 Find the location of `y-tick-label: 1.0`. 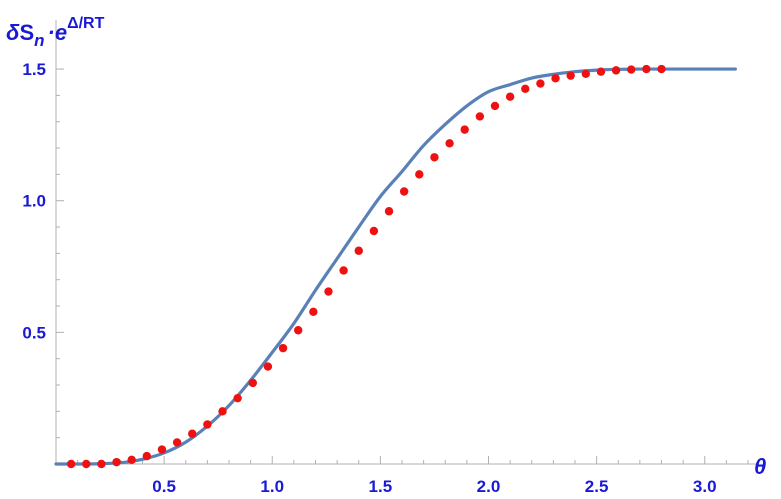

y-tick-label: 1.0 is located at coordinates (34, 201).